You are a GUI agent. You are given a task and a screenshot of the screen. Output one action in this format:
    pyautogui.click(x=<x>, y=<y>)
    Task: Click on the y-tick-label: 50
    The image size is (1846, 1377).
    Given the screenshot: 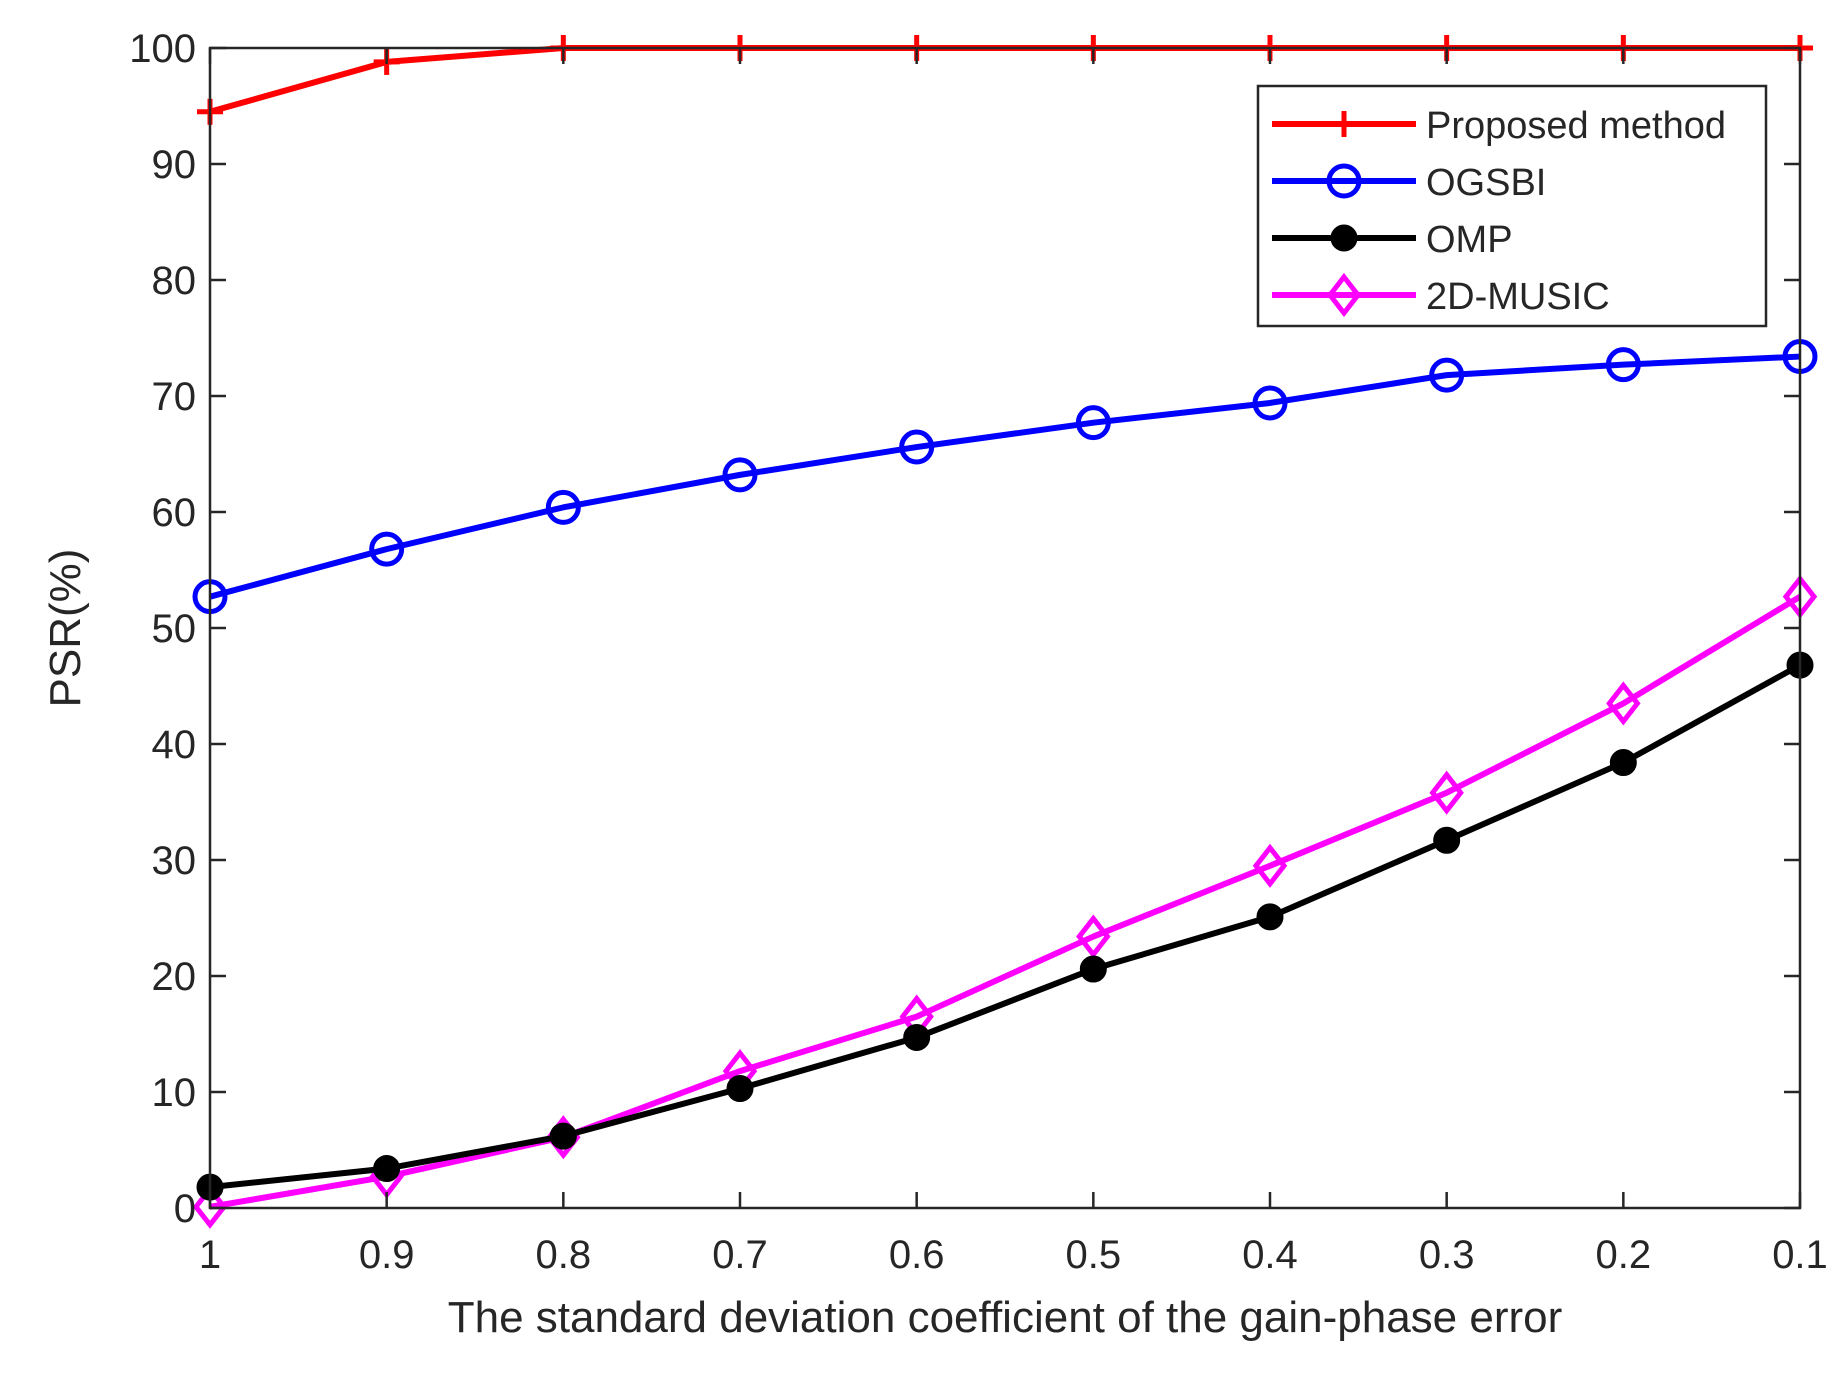 What is the action you would take?
    pyautogui.click(x=174, y=629)
    